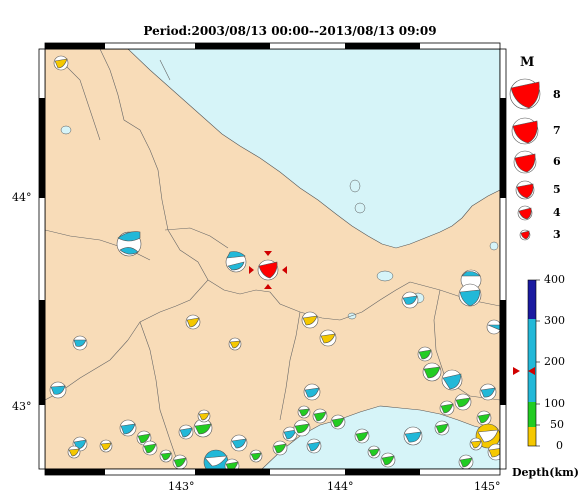  I want to click on depth-tick-400: 400, so click(554, 279).